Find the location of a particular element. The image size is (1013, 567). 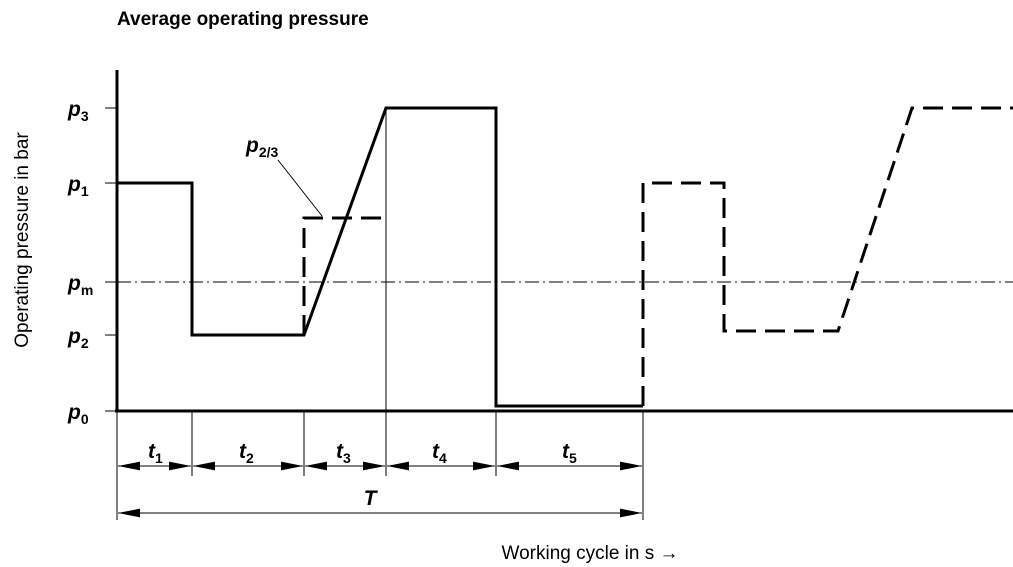

interval-label: t2 is located at coordinates (246, 453).